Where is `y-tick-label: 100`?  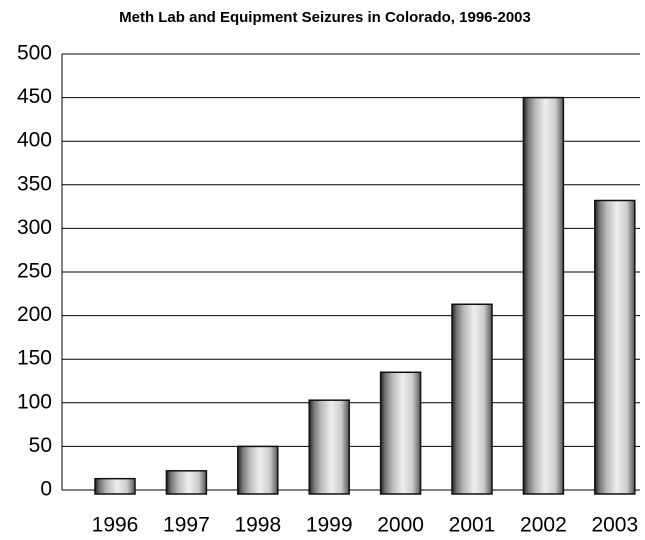 y-tick-label: 100 is located at coordinates (34, 401).